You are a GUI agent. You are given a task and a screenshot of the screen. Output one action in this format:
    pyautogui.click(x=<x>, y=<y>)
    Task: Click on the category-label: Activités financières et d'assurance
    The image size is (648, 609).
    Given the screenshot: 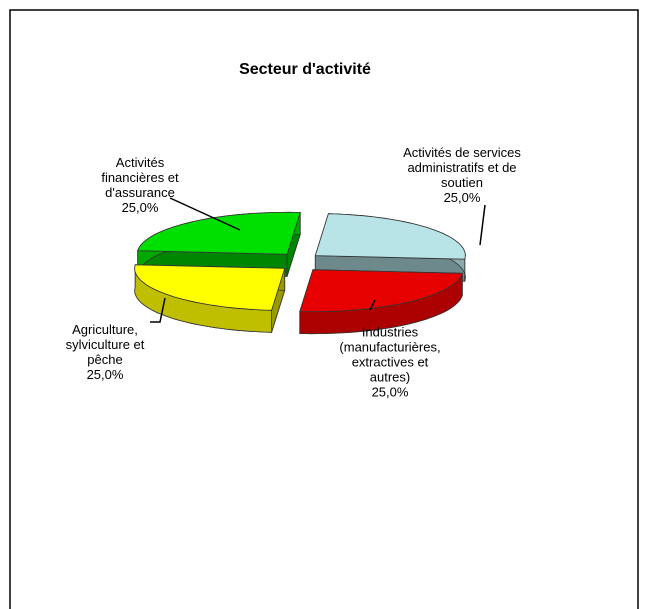 What is the action you would take?
    pyautogui.click(x=140, y=177)
    